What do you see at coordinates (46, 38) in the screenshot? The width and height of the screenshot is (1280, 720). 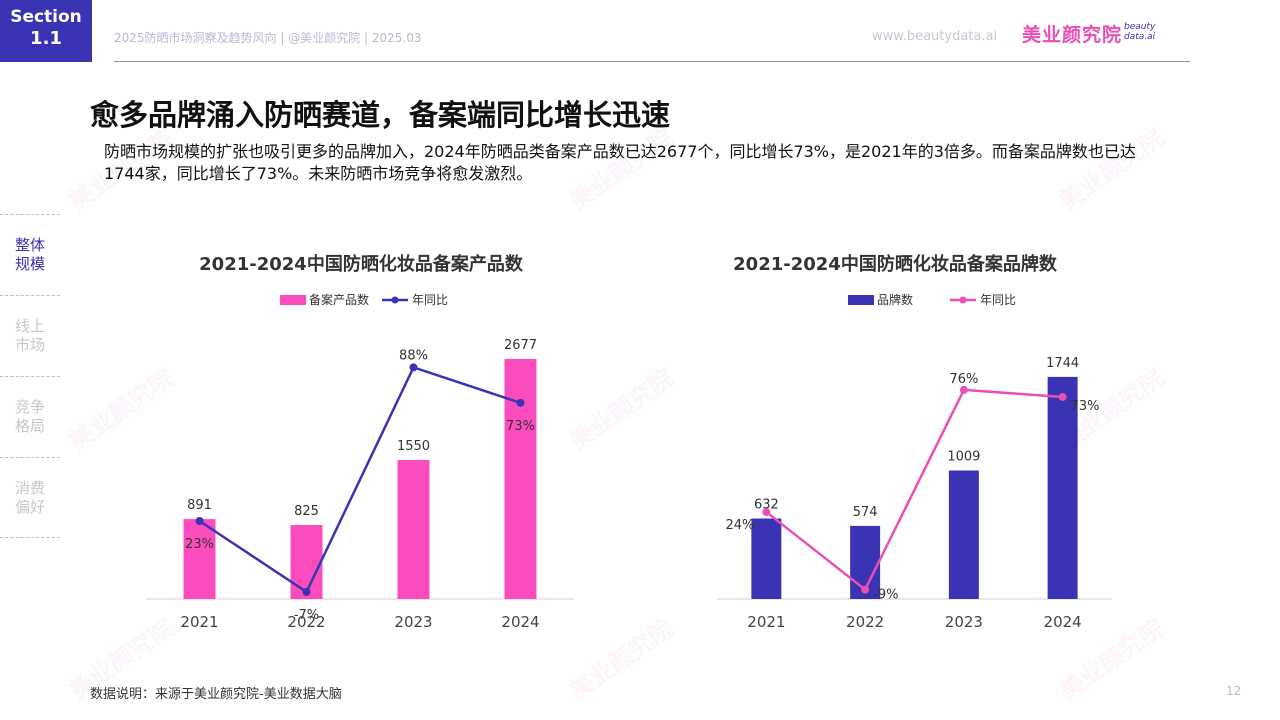 I see `section-number: 1.1` at bounding box center [46, 38].